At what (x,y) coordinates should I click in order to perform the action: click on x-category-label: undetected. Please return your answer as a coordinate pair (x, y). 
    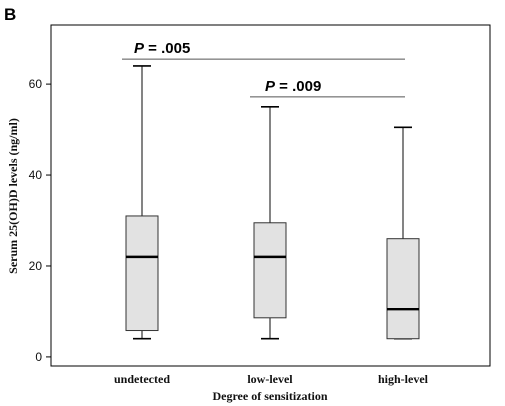
    Looking at the image, I should click on (142, 379).